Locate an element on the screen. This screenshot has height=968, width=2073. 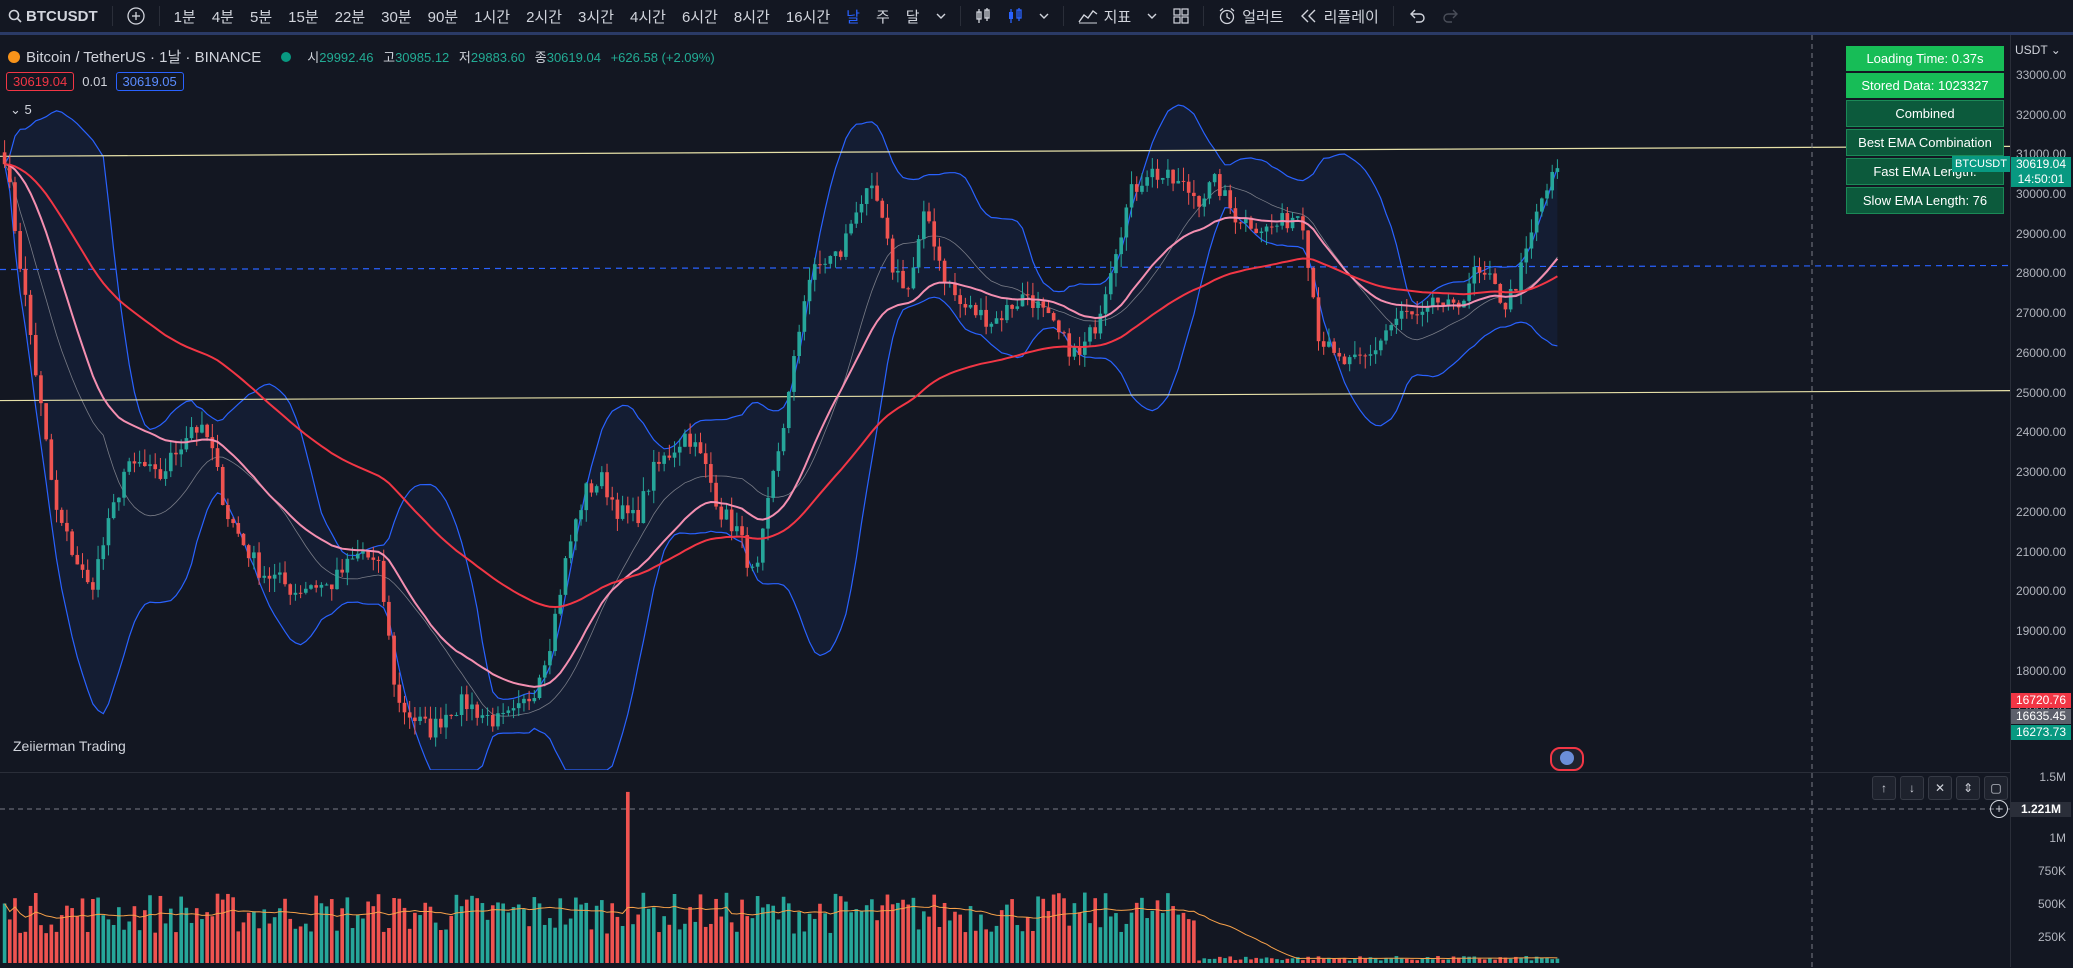
replay-button: 리플레이 is located at coordinates (1339, 16).